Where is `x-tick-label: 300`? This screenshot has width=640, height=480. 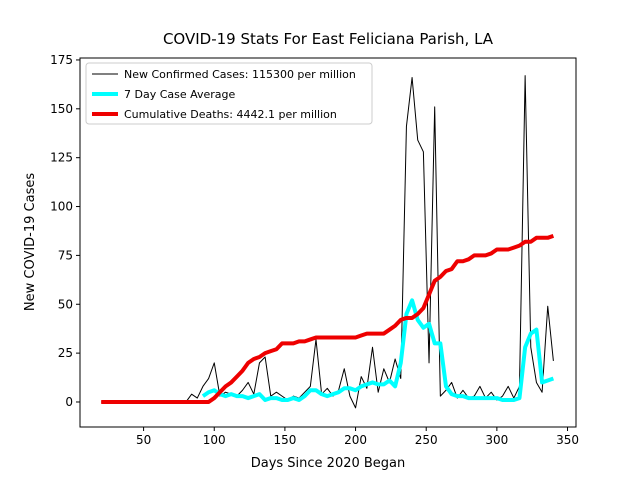 x-tick-label: 300 is located at coordinates (496, 440).